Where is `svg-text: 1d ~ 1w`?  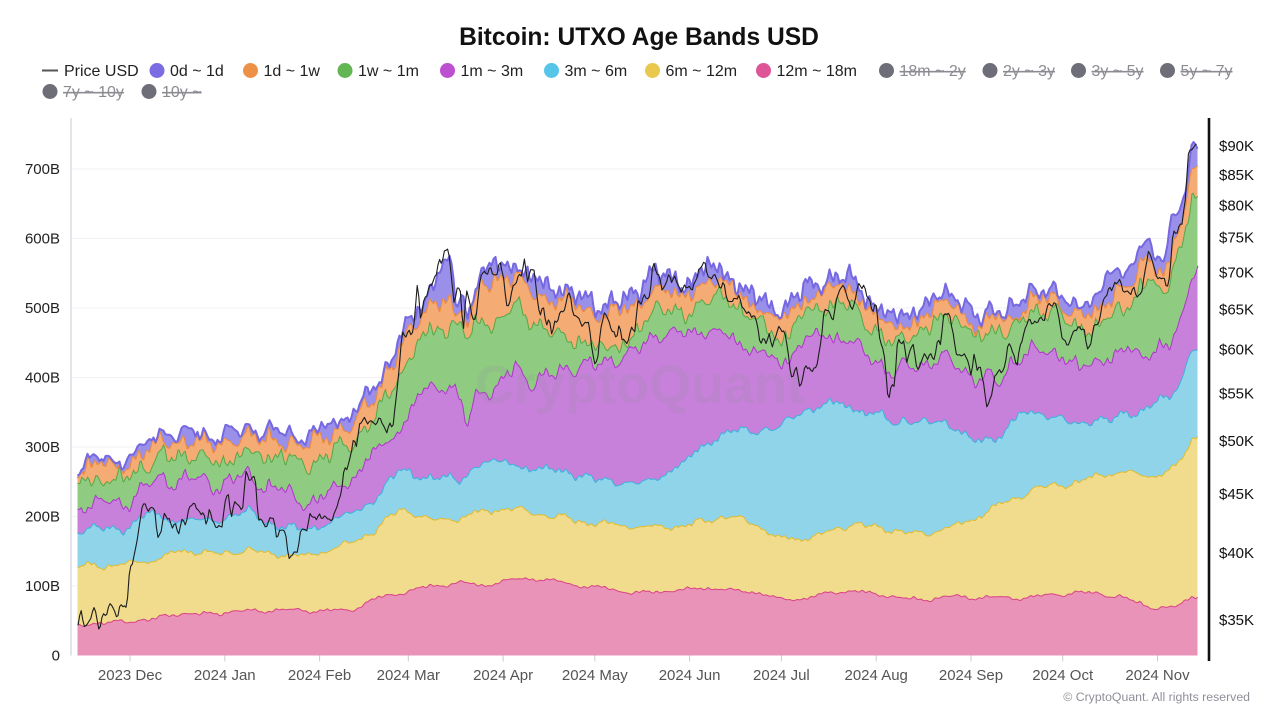
svg-text: 1d ~ 1w is located at coordinates (292, 71).